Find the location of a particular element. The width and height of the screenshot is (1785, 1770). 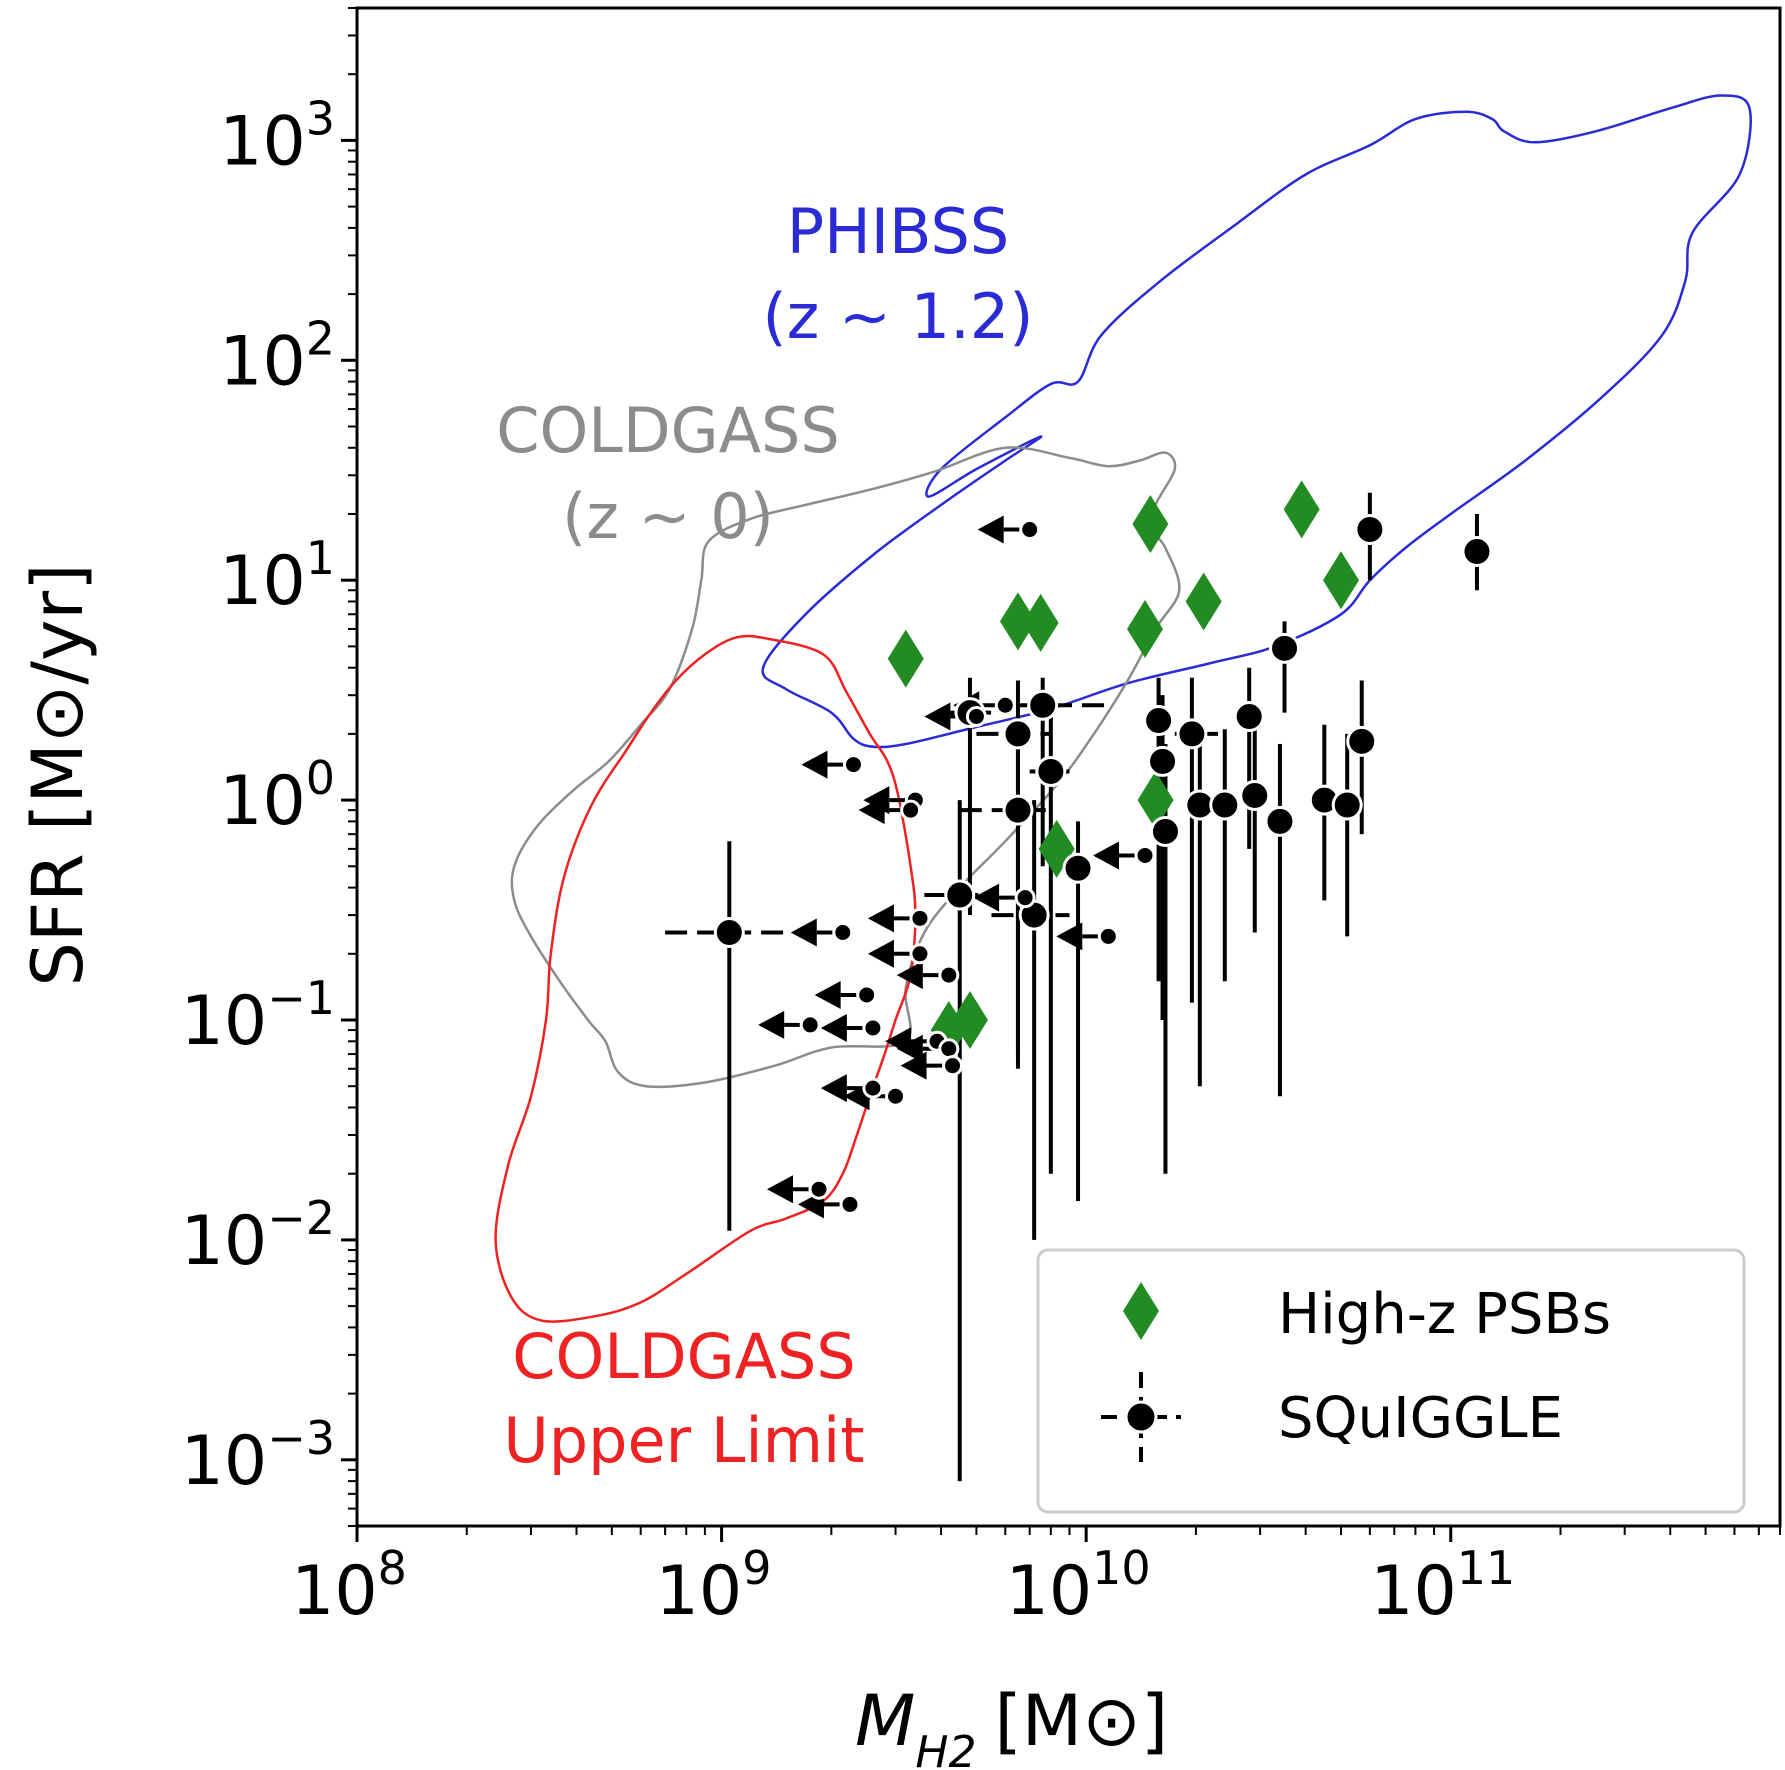

y-tick-label: 10⁰ is located at coordinates (277, 796).